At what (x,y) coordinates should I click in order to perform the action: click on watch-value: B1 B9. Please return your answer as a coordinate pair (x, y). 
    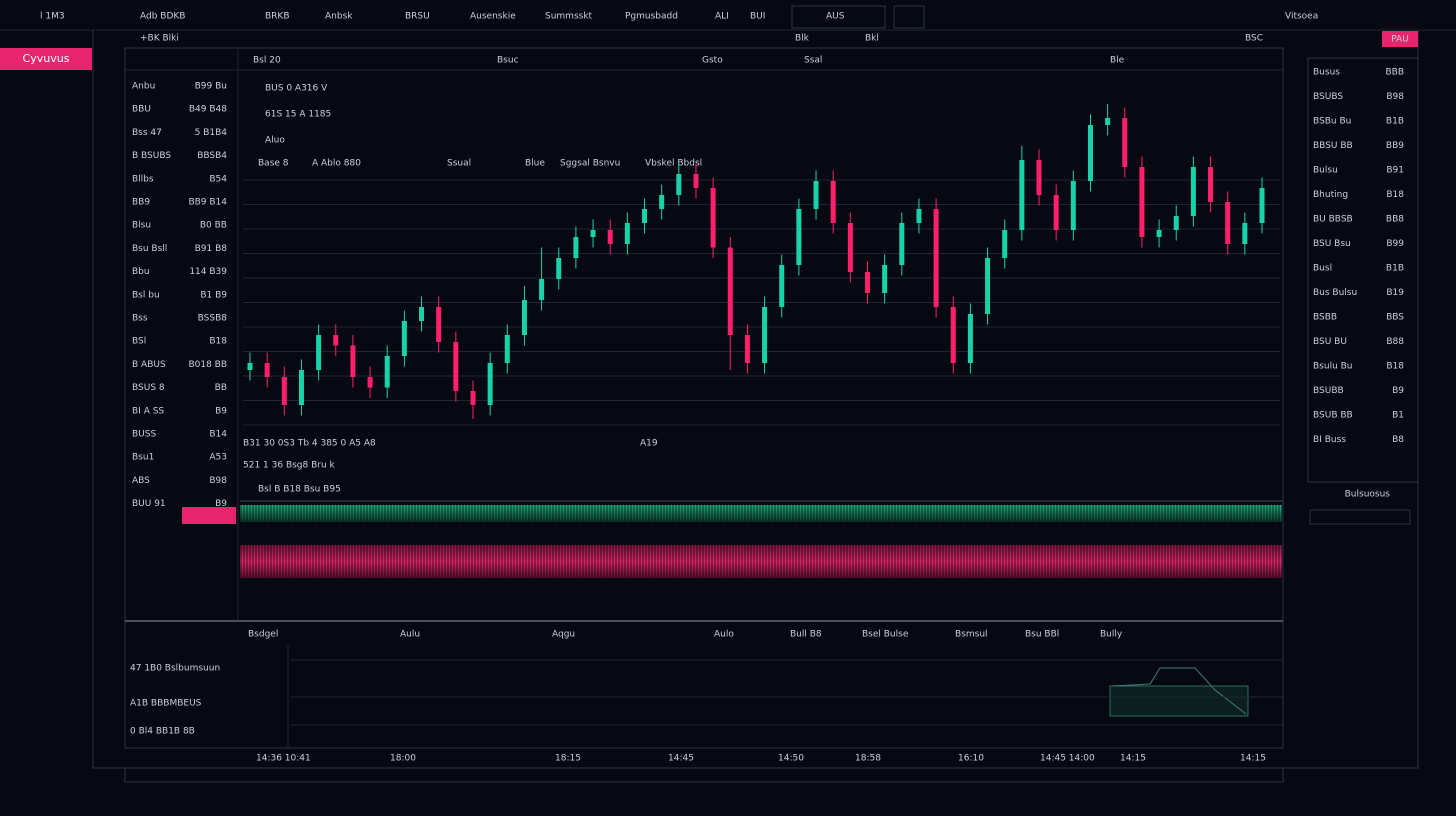
    Looking at the image, I should click on (213, 295).